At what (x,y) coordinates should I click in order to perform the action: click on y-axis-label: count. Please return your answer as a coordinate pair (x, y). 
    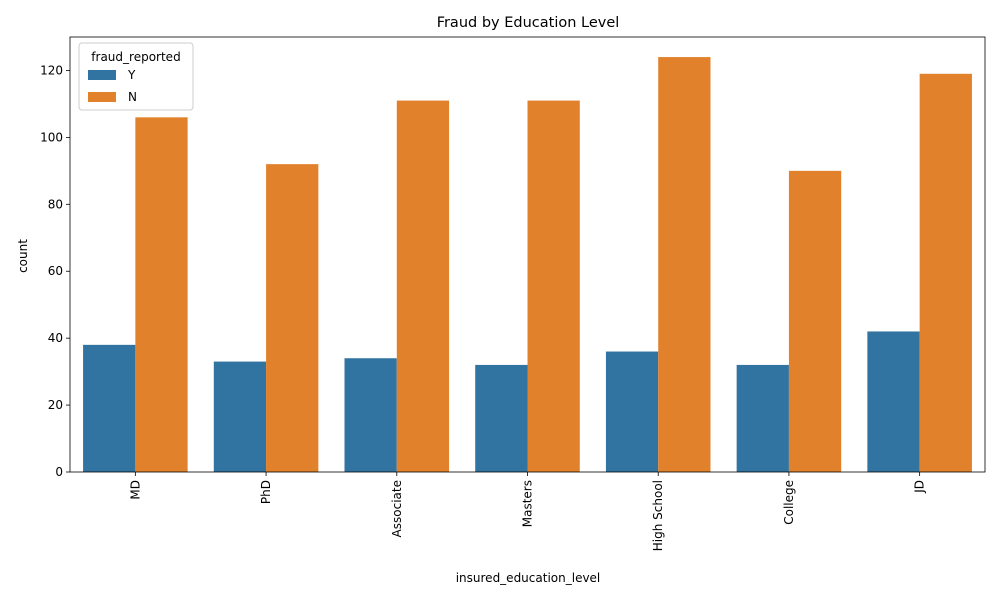
    Looking at the image, I should click on (23, 256).